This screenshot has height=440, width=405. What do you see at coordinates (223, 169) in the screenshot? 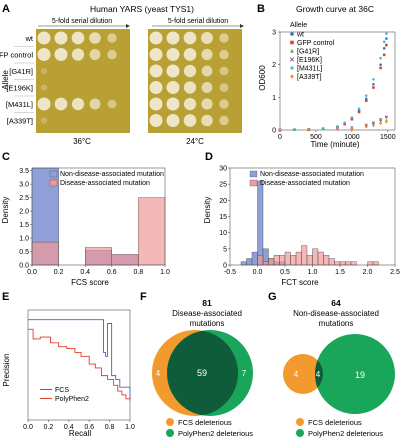
I see `d-ytick-label: 30` at bounding box center [223, 169].